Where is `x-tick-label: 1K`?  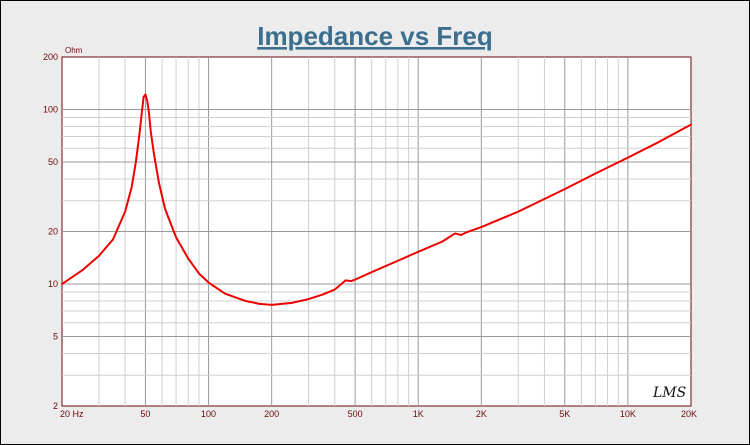
x-tick-label: 1K is located at coordinates (418, 414).